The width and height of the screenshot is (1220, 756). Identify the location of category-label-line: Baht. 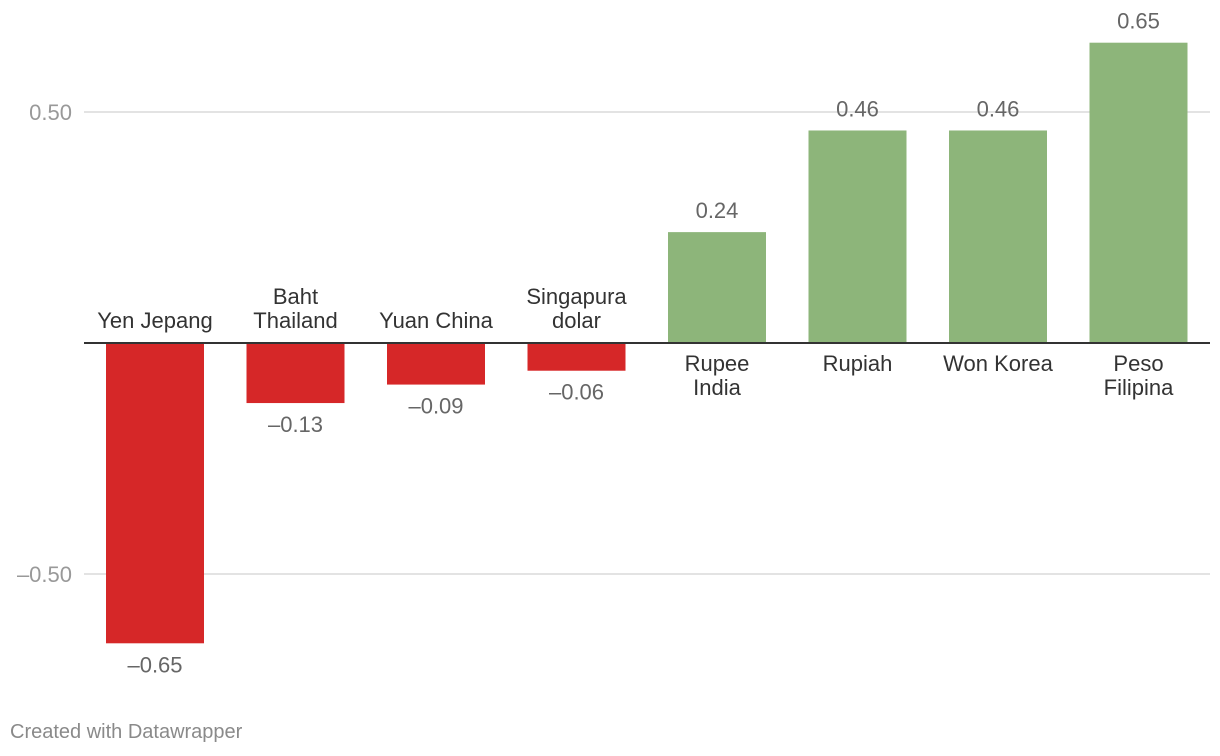
(295, 296).